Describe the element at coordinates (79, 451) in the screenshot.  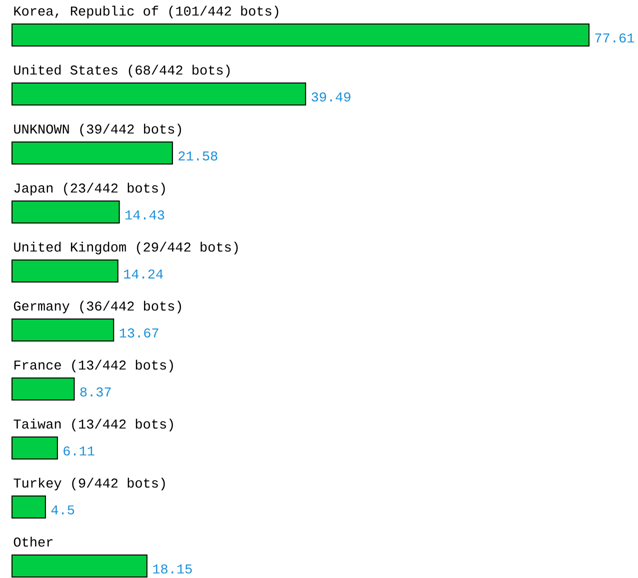
I see `data-label: 6.11` at that location.